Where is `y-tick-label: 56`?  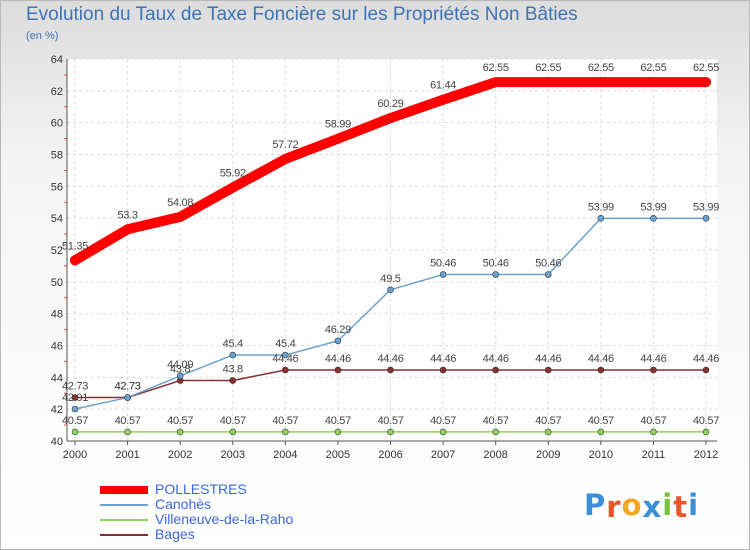 y-tick-label: 56 is located at coordinates (57, 187).